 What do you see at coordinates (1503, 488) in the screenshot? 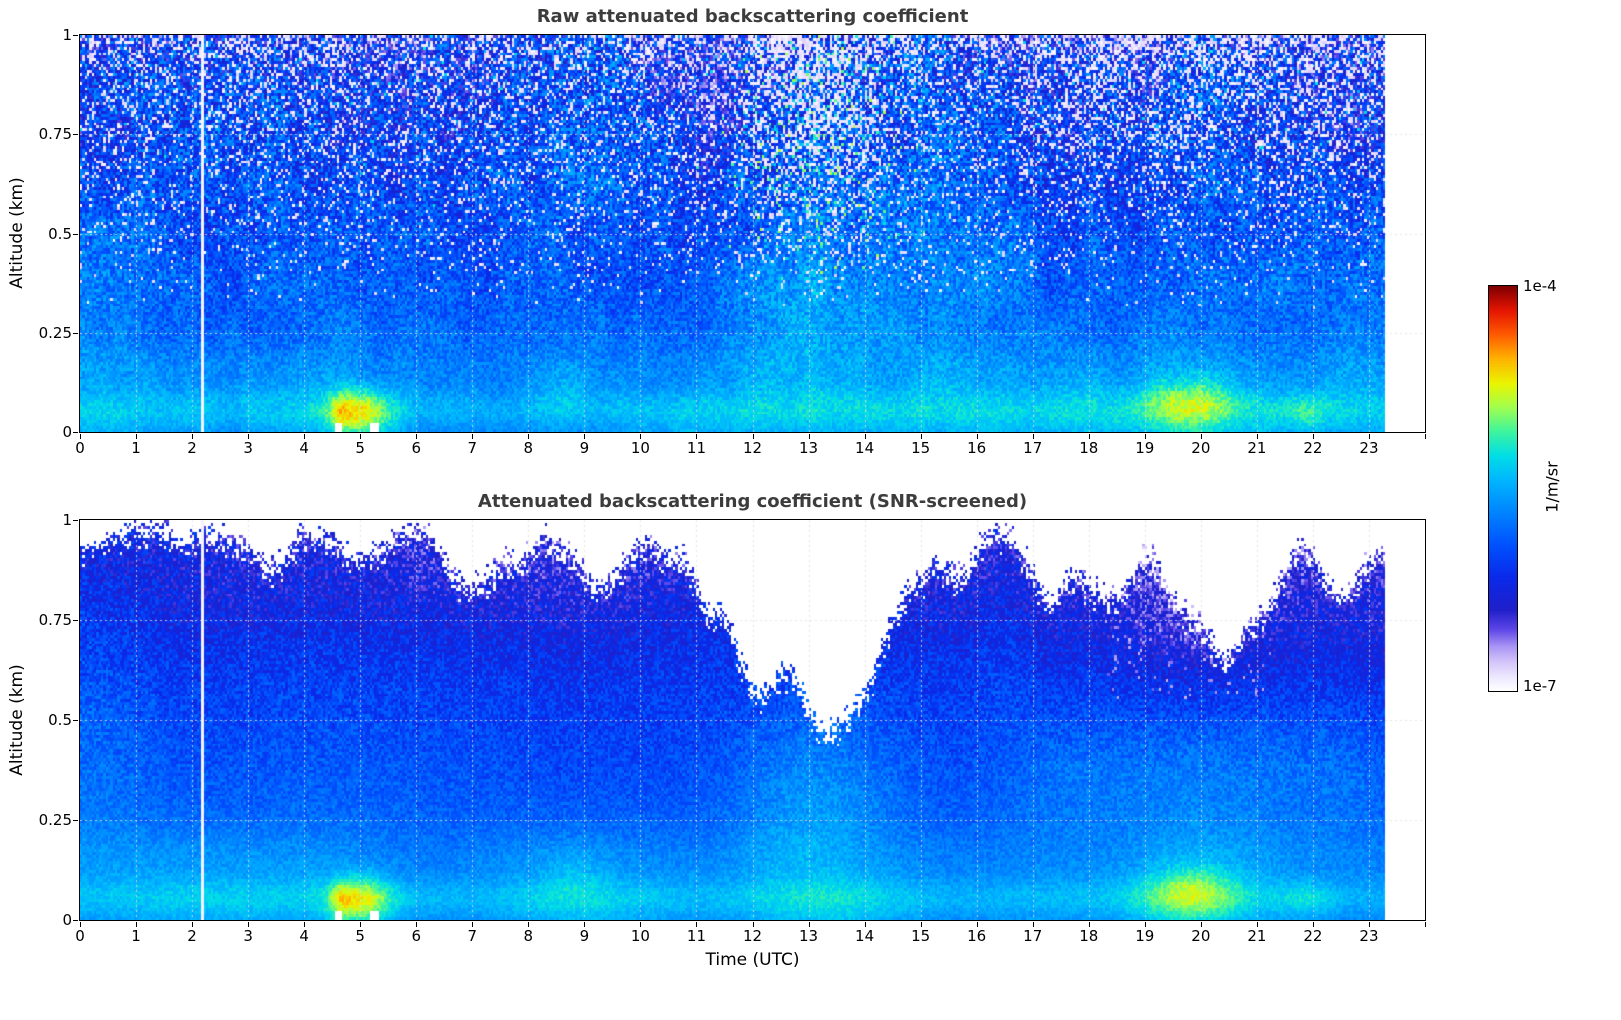
I see `colorbar-gradient` at bounding box center [1503, 488].